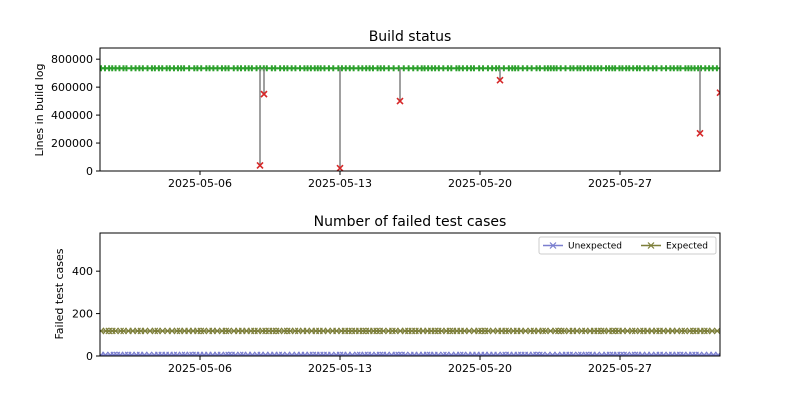 Image resolution: width=800 pixels, height=404 pixels. What do you see at coordinates (200, 368) in the screenshot?
I see `failed-tests-xtick-label: 2025-05-06` at bounding box center [200, 368].